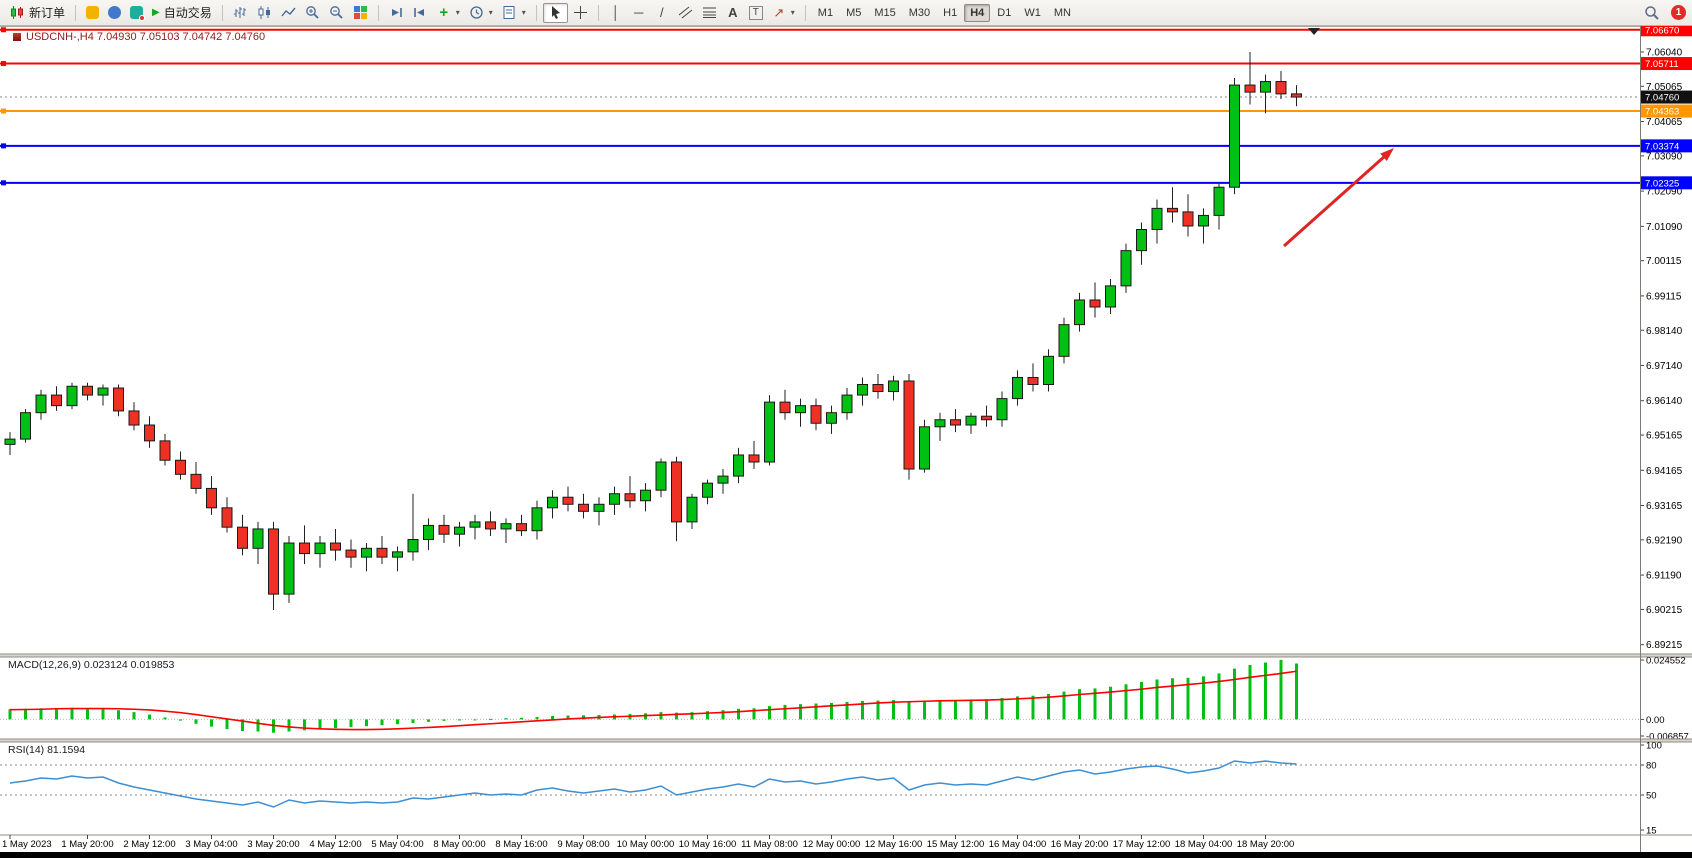 The width and height of the screenshot is (1692, 858). Describe the element at coordinates (1662, 64) in the screenshot. I see `svg-text: 7.05711` at that location.